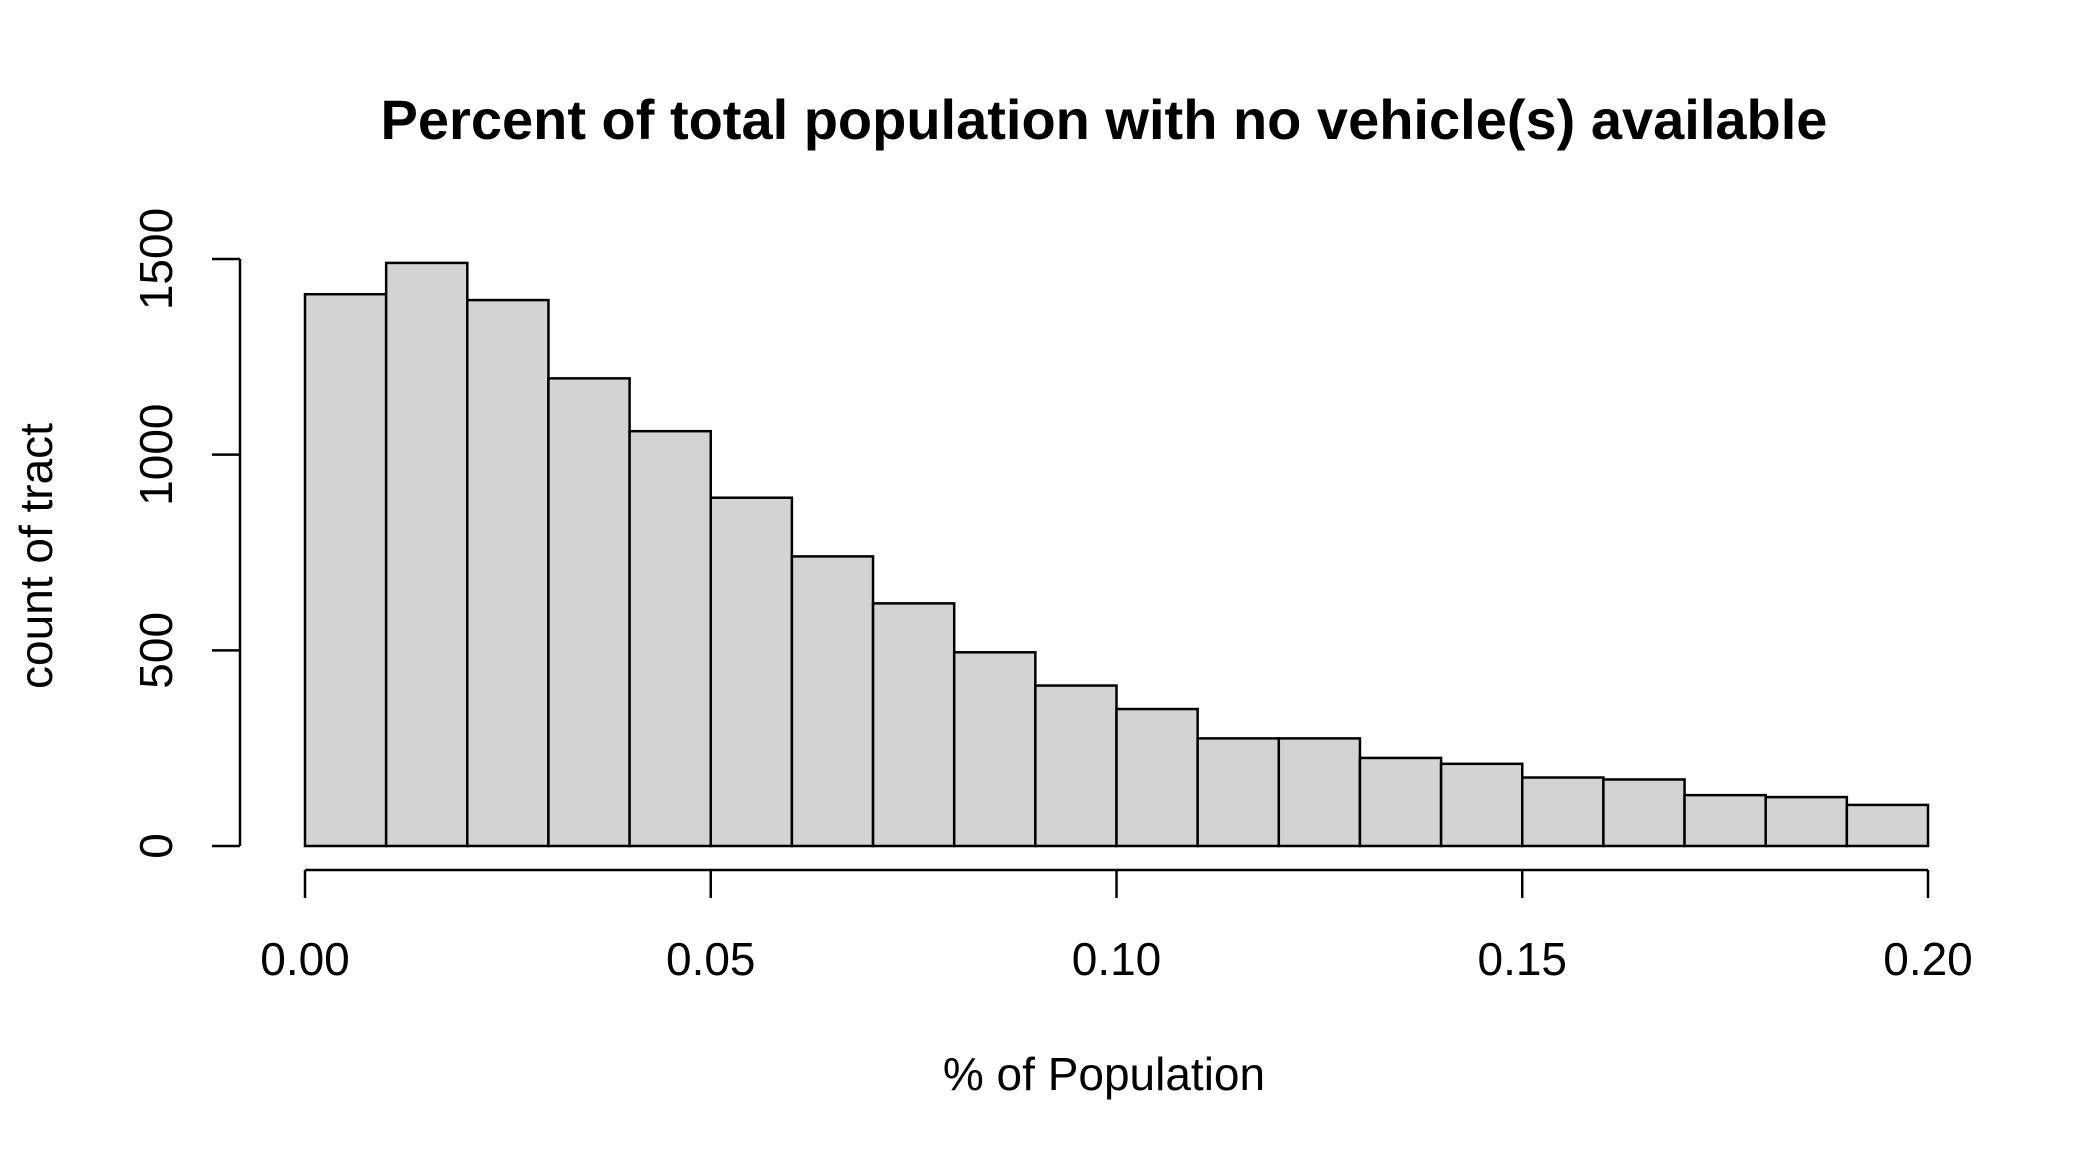 The width and height of the screenshot is (2088, 1152). What do you see at coordinates (1116, 926) in the screenshot?
I see `x-axis: 0.00 0.05 0.10 0.15 0.20` at bounding box center [1116, 926].